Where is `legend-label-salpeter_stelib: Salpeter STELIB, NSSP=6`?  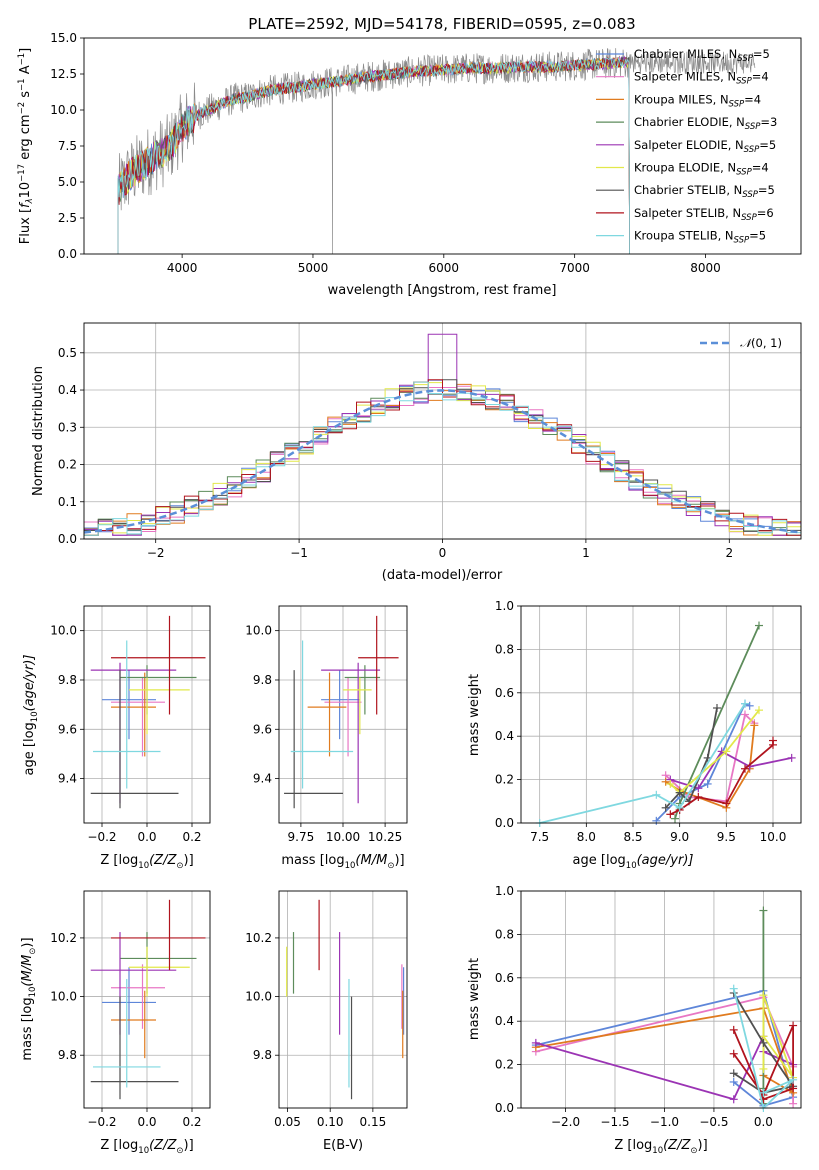
legend-label-salpeter_stelib: Salpeter STELIB, NSSP=6 is located at coordinates (704, 214).